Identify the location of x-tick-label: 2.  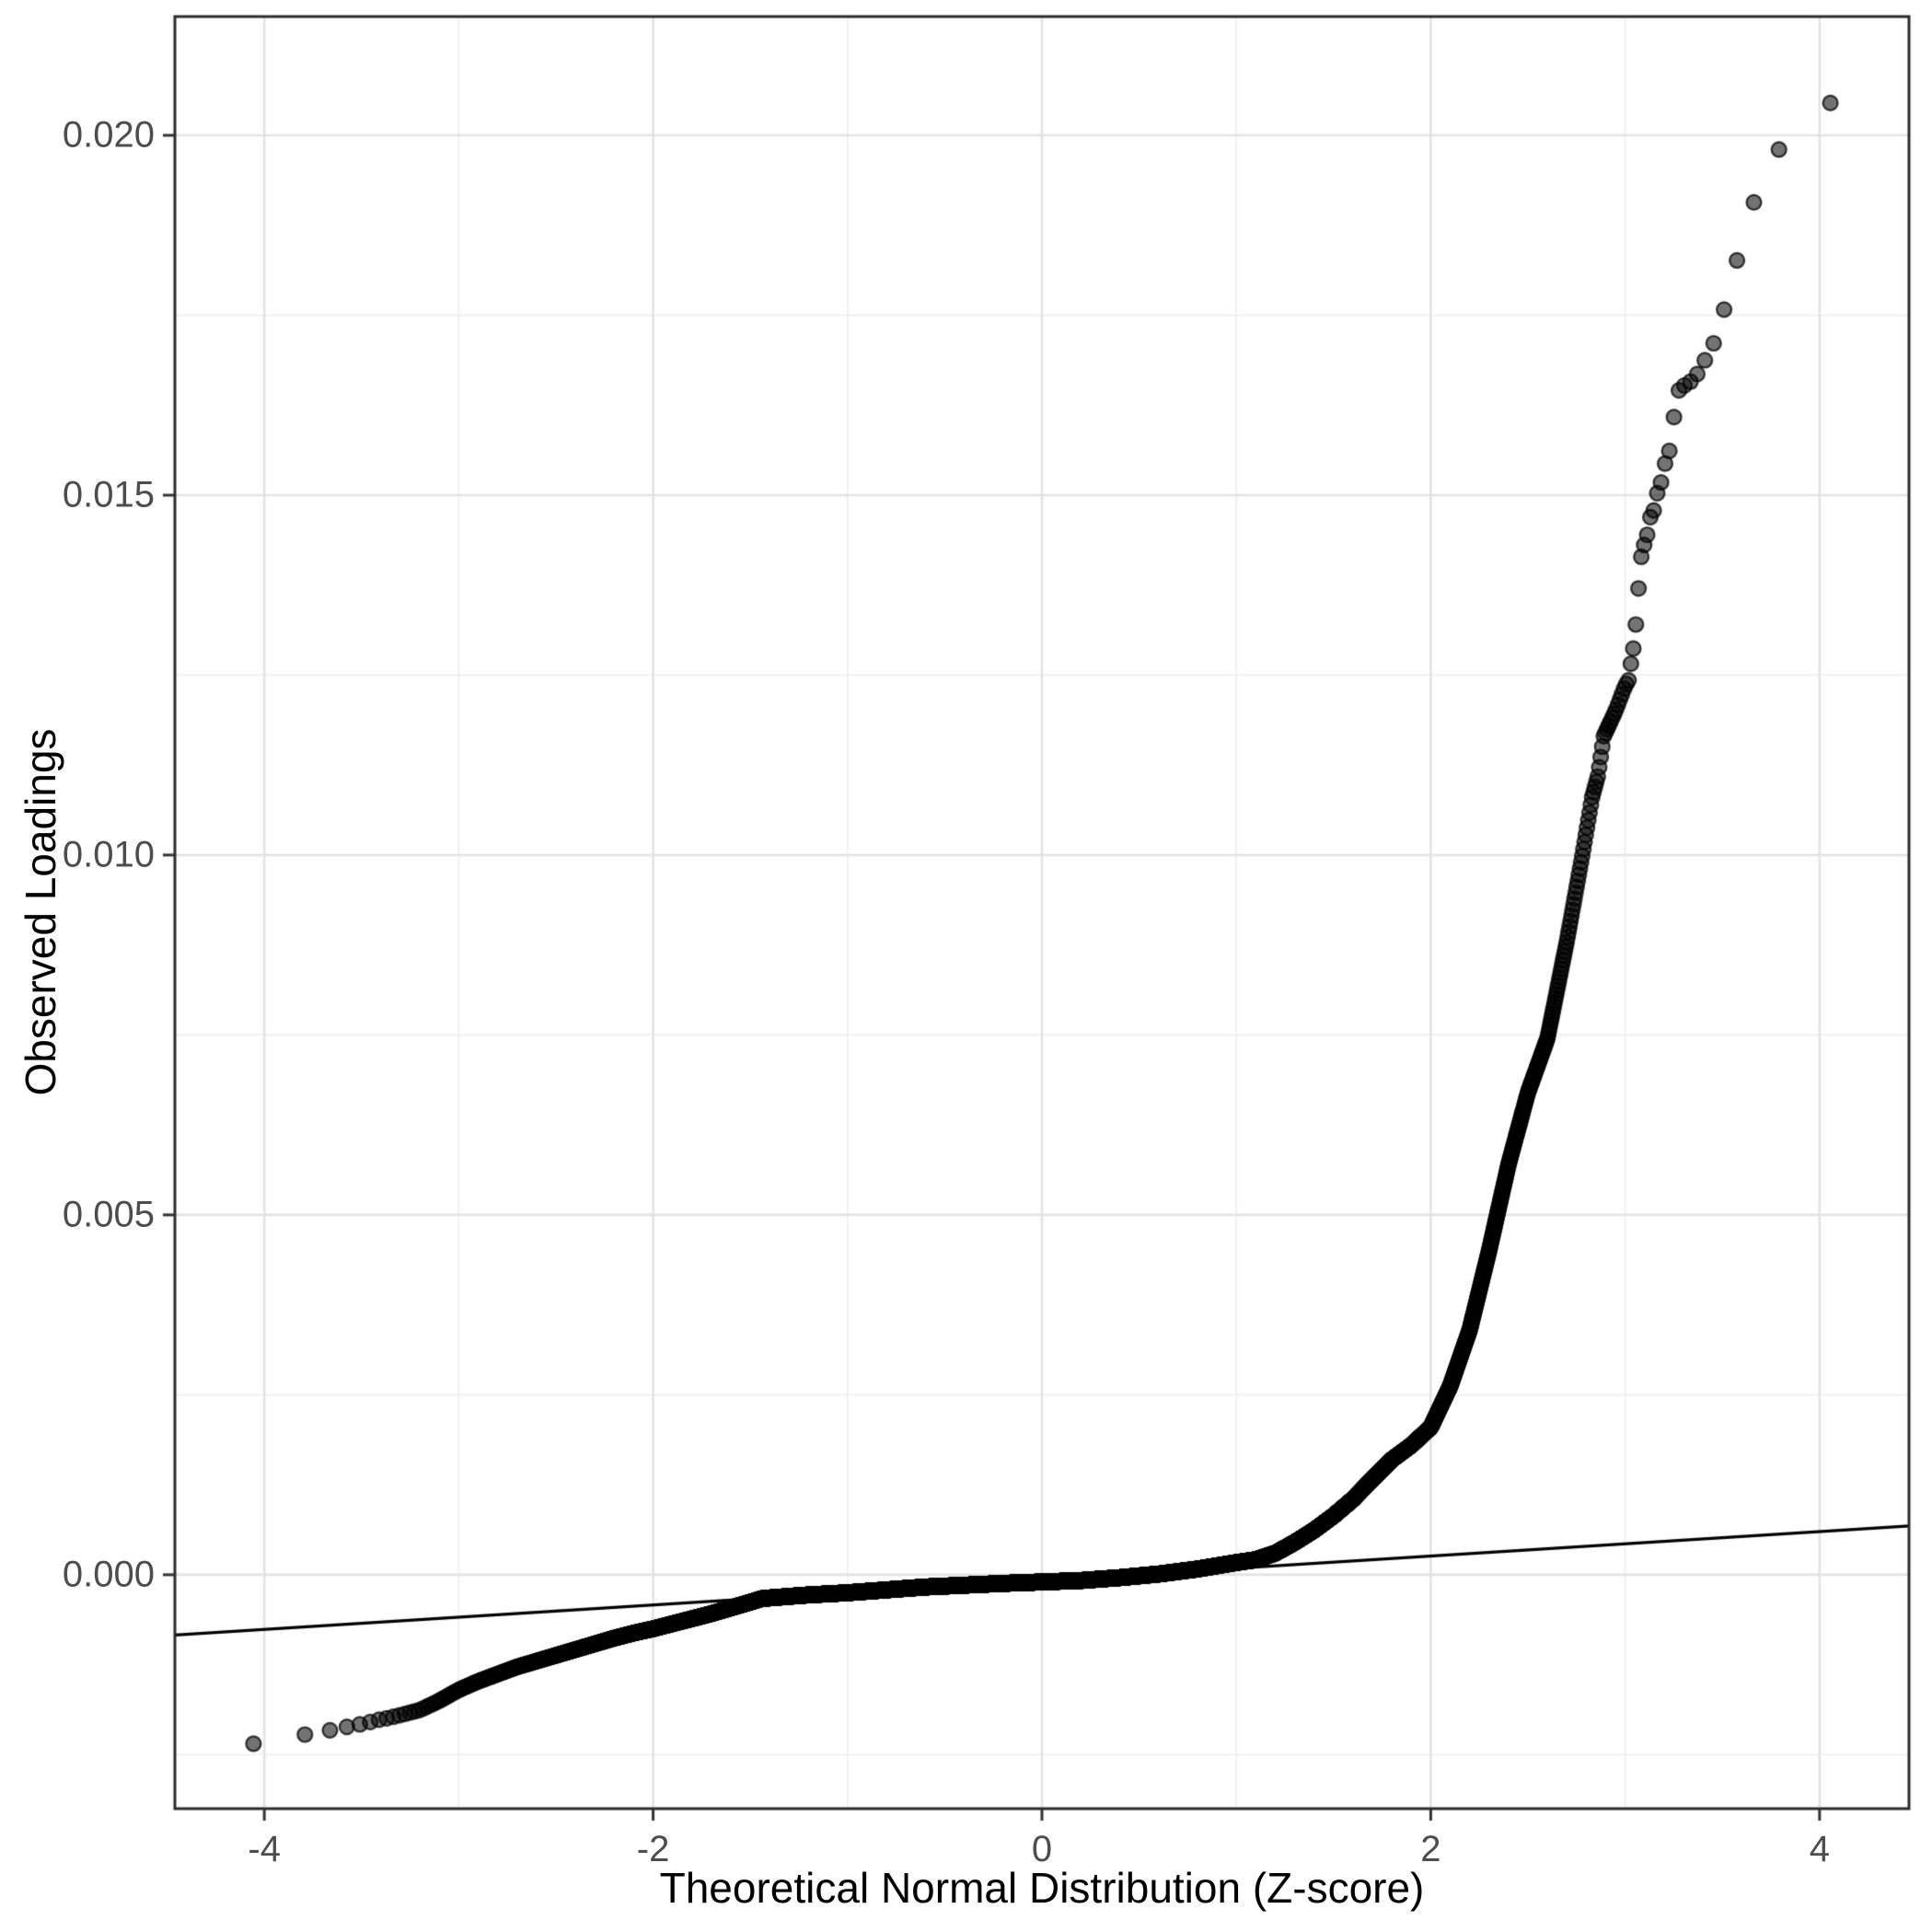
(1431, 1849).